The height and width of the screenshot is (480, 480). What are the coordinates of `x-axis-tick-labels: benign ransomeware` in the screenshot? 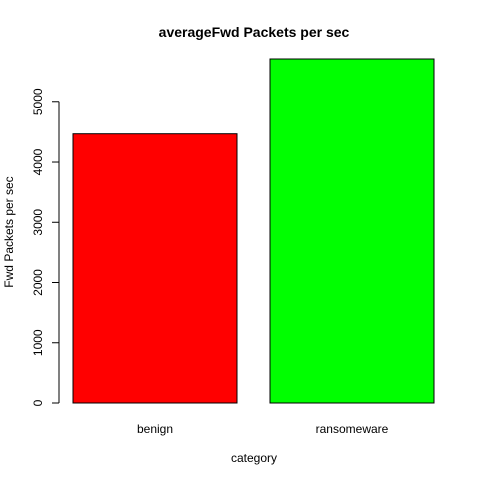 It's located at (263, 429).